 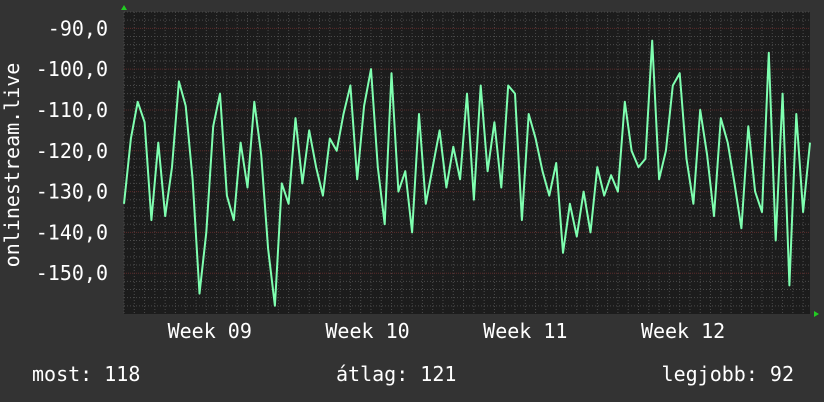 I want to click on current-value-stat: most: 118, so click(x=86, y=374).